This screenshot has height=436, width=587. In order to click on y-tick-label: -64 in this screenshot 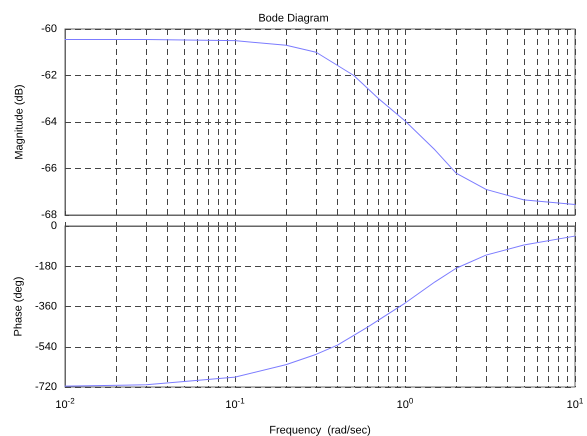, I will do `click(49, 122)`.